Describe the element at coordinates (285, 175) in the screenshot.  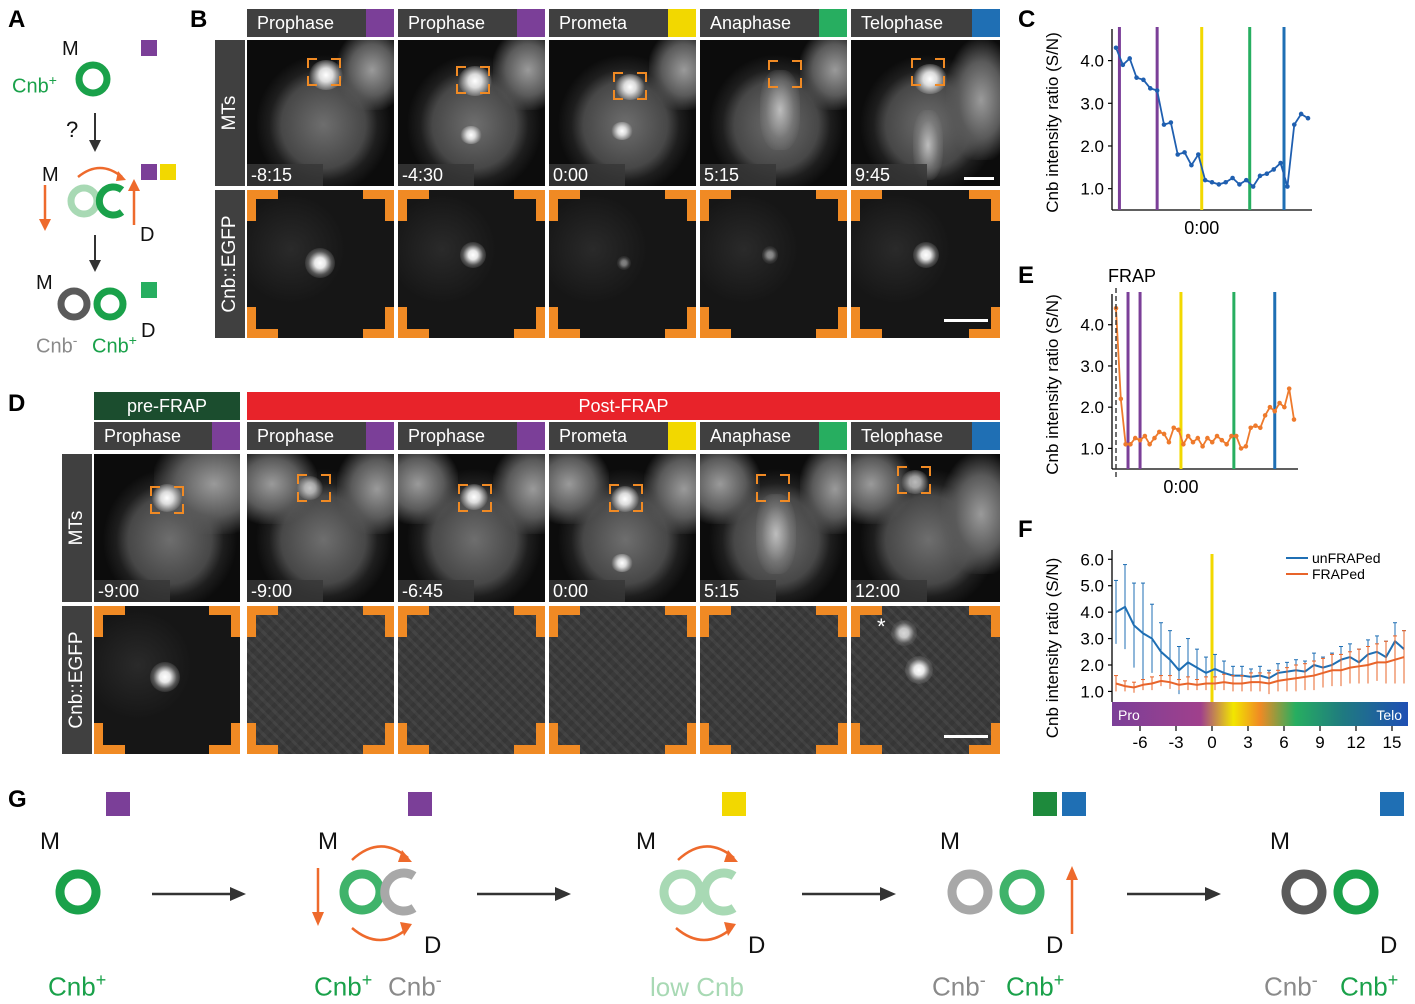
I see `timestamp: -8:15` at that location.